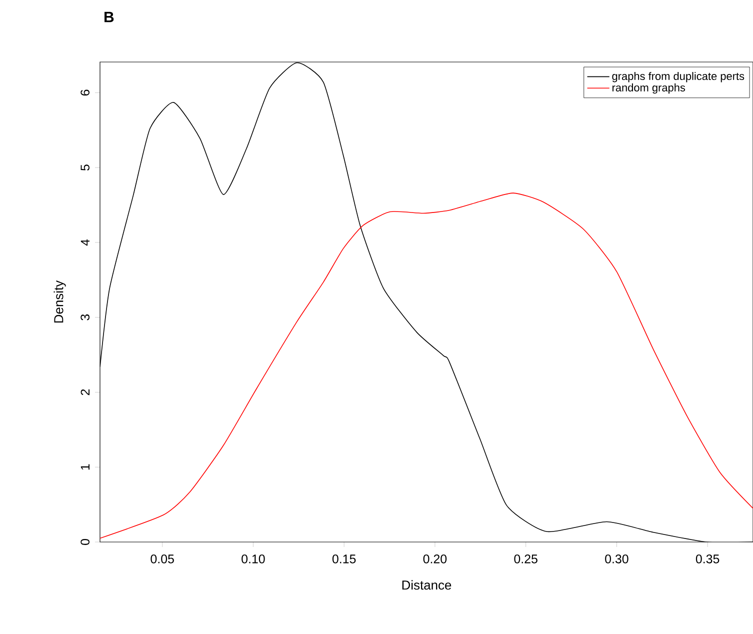 This screenshot has height=634, width=753. What do you see at coordinates (85, 392) in the screenshot?
I see `y-tick-label: 2` at bounding box center [85, 392].